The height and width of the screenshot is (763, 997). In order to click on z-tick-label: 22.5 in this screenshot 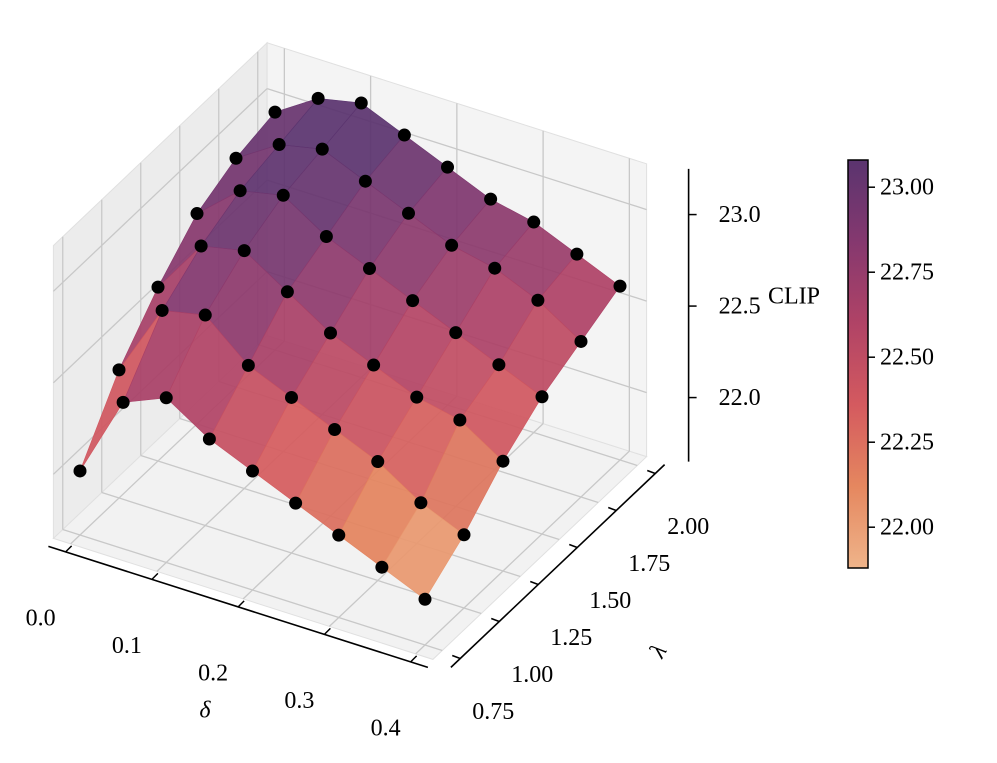, I will do `click(740, 307)`.